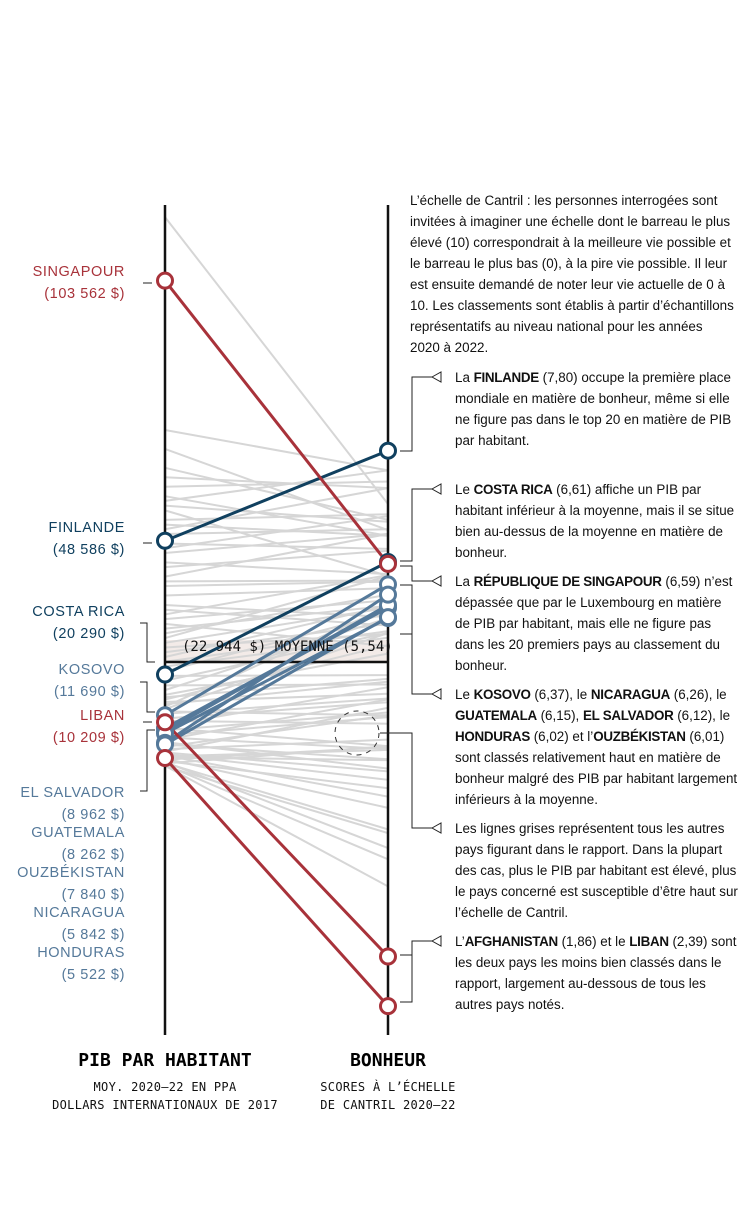  What do you see at coordinates (416, 525) in the screenshot?
I see `connector-costa-rica-right` at bounding box center [416, 525].